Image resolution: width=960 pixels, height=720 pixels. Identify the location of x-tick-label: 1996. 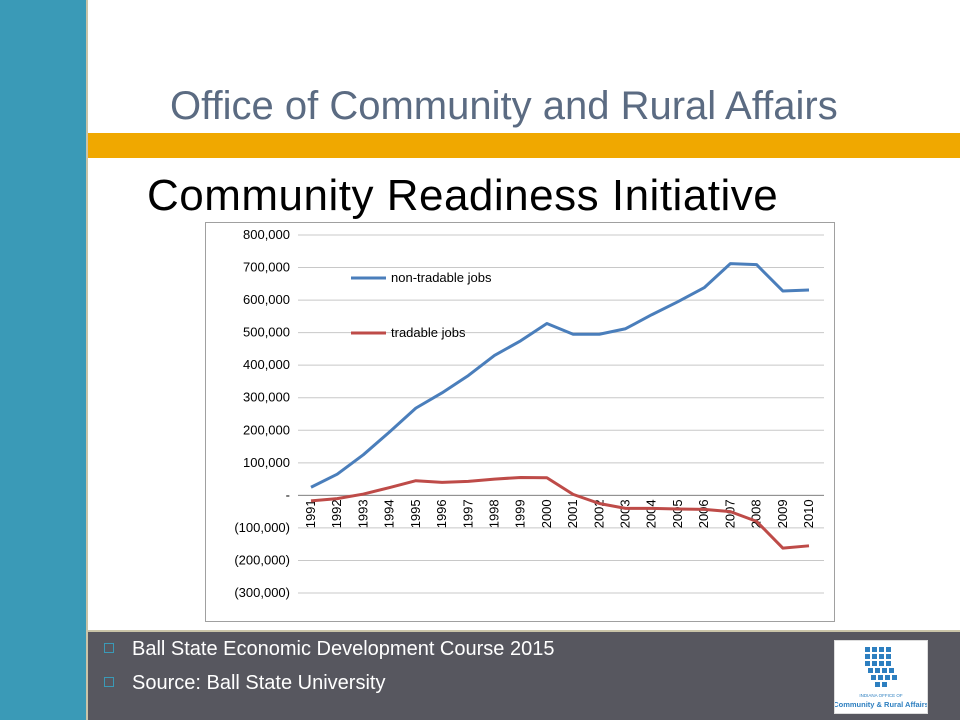
(441, 513).